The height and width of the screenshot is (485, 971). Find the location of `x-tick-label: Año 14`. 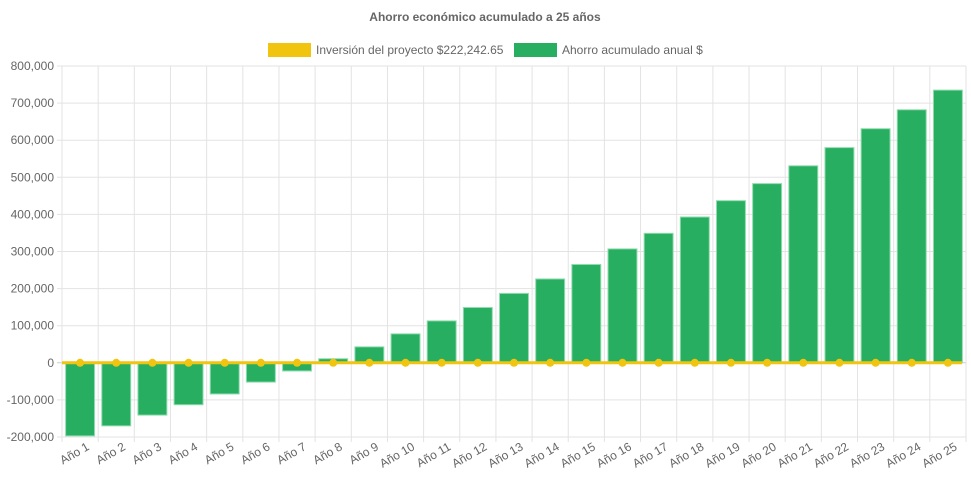

x-tick-label: Año 14 is located at coordinates (542, 454).